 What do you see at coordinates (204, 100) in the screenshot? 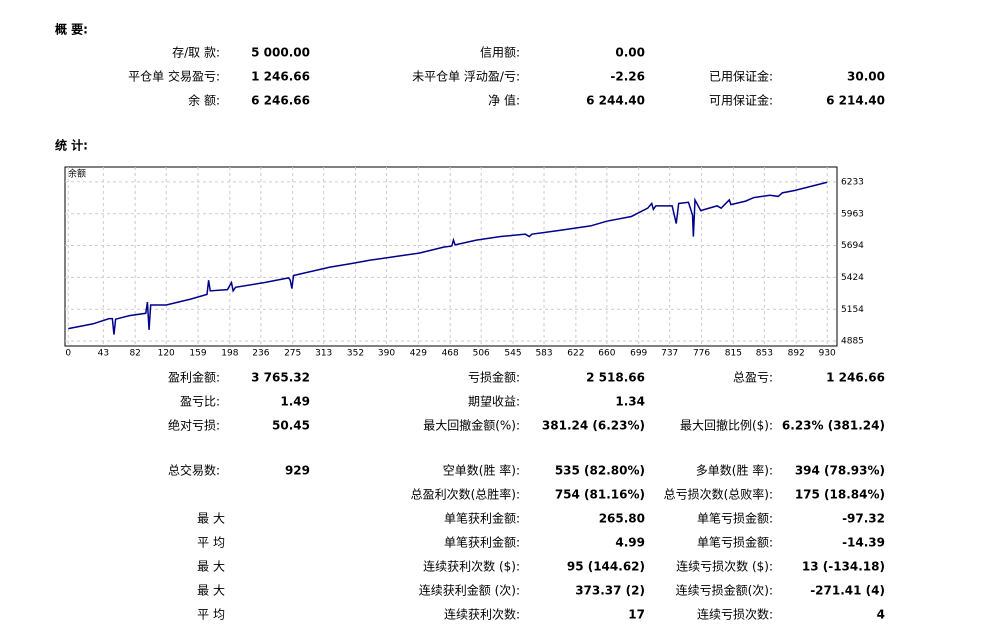
I see `field-label: 余 额:` at bounding box center [204, 100].